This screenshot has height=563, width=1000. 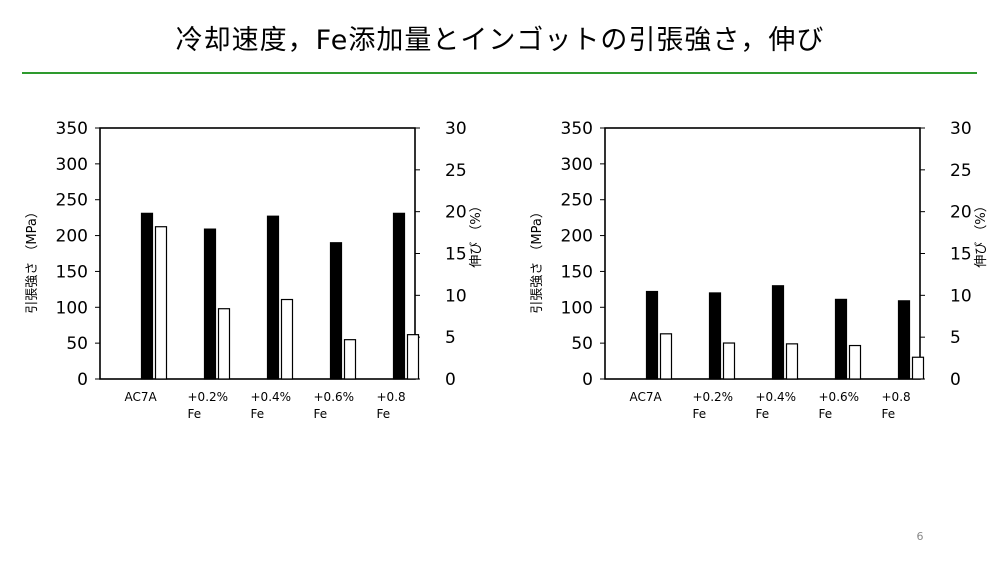 I want to click on title-divider, so click(x=499, y=73).